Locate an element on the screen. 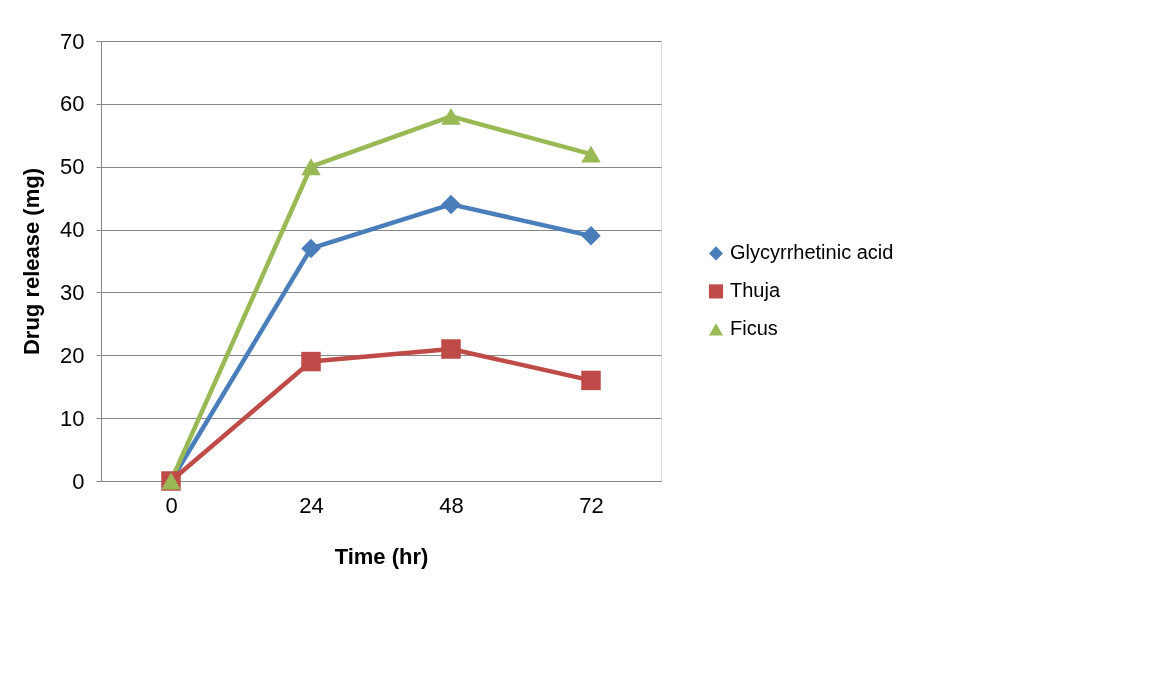 The image size is (1164, 688). x-tick-label: 0 is located at coordinates (171, 505).